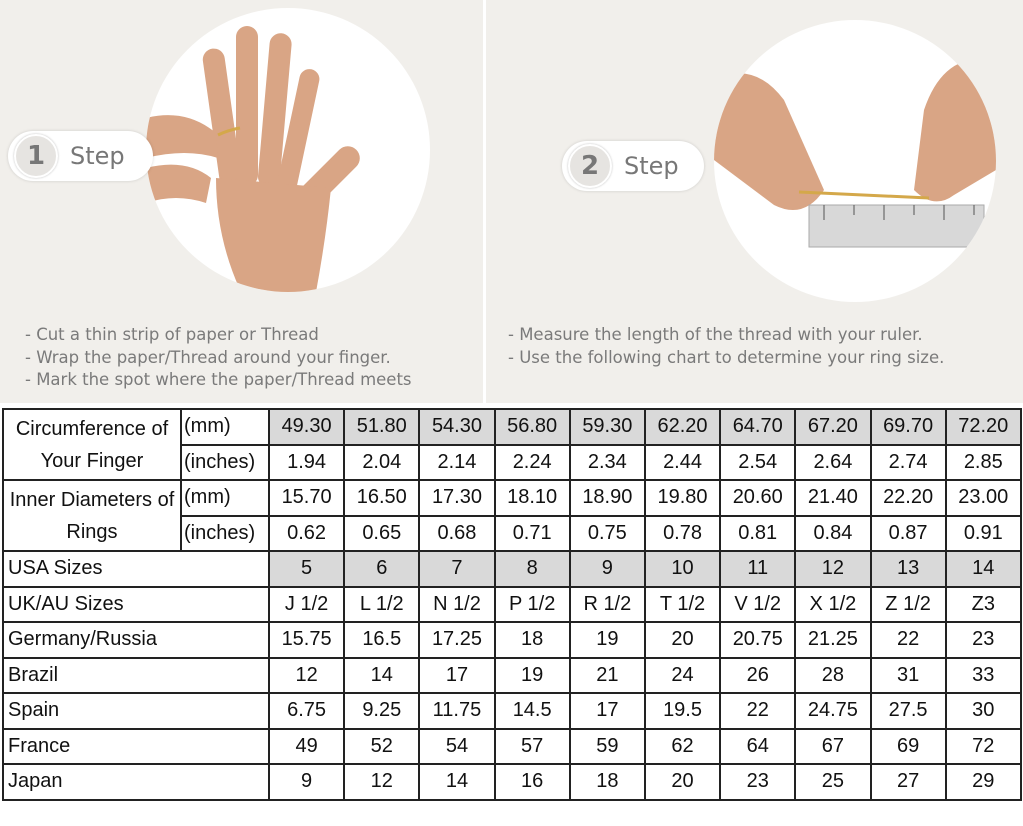 The width and height of the screenshot is (1023, 826). I want to click on table-row: Japan 9 12 14 16 18 20 23 25 27 29, so click(512, 782).